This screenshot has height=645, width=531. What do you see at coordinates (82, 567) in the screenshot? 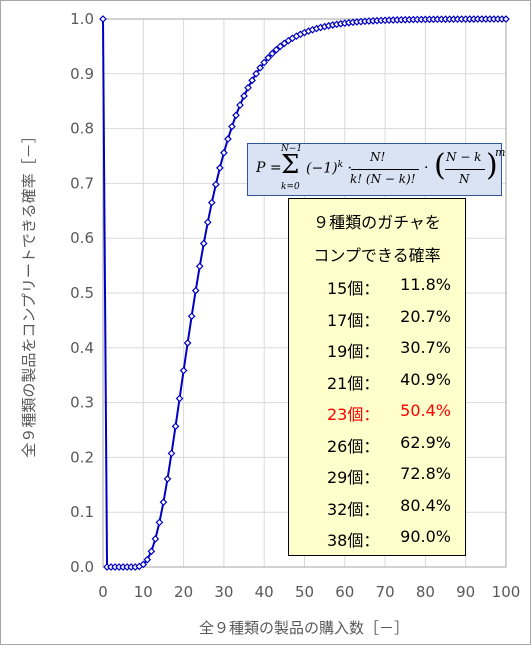
I see `y-tick-label: 0.0` at bounding box center [82, 567].